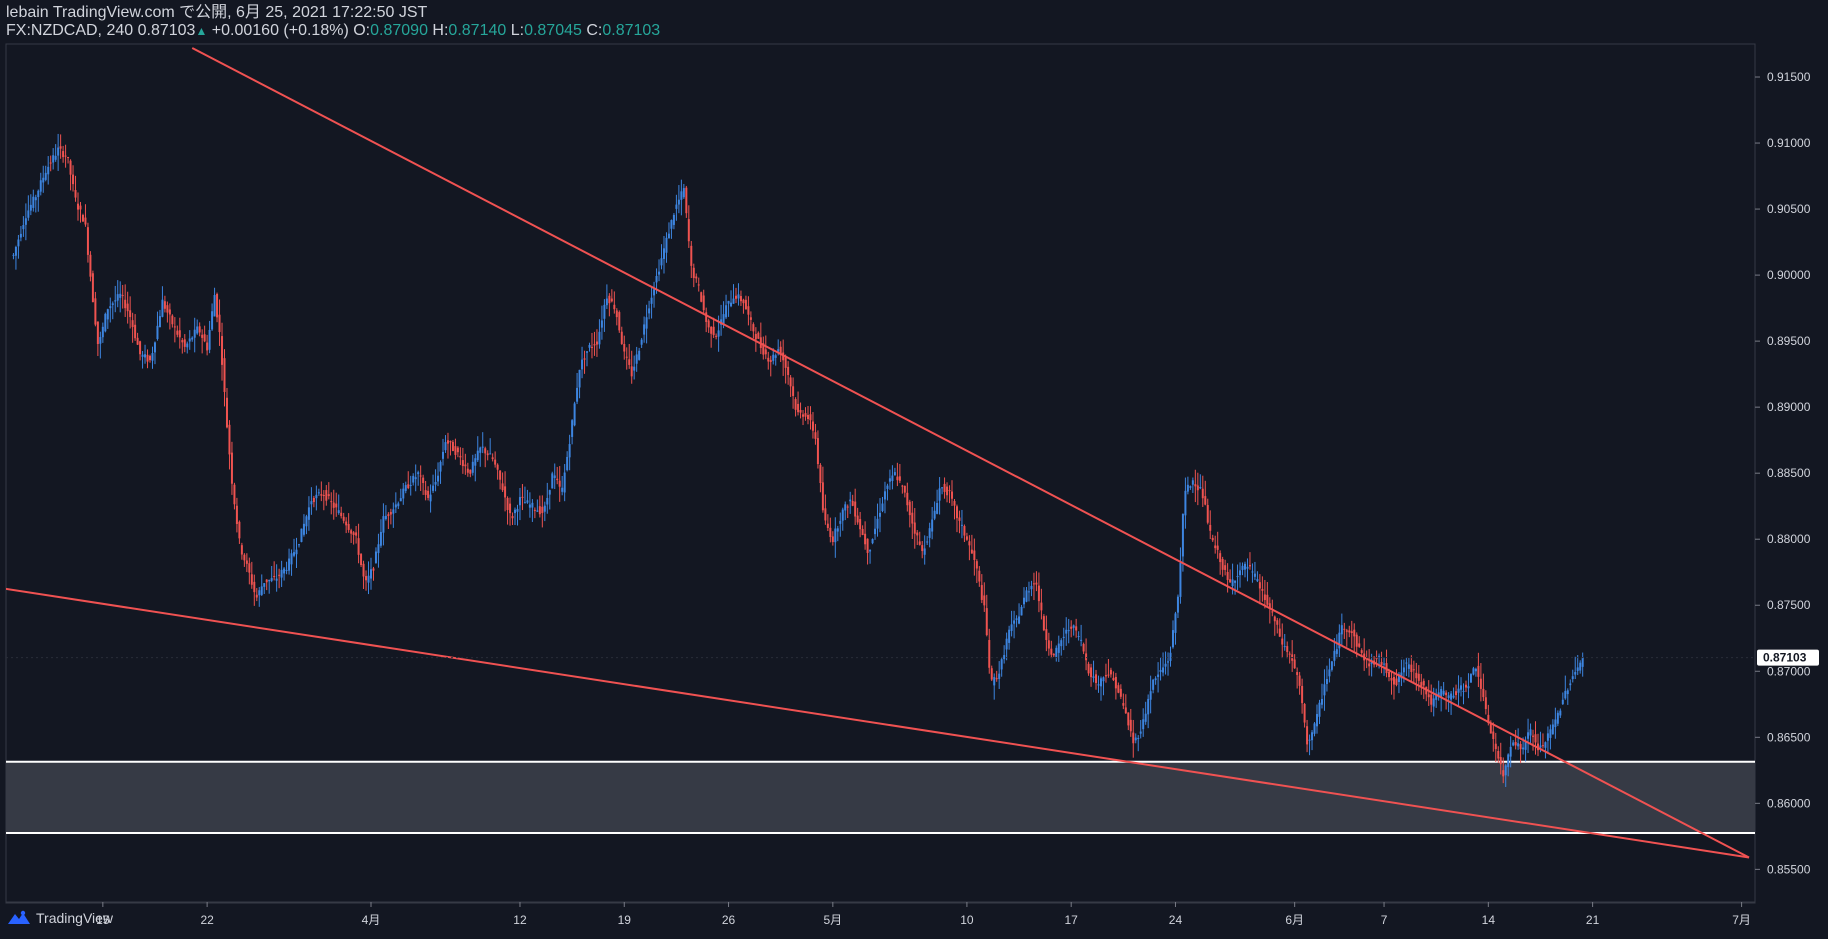 The width and height of the screenshot is (1828, 939). Describe the element at coordinates (1789, 77) in the screenshot. I see `y-tick-label: 0.91500` at that location.